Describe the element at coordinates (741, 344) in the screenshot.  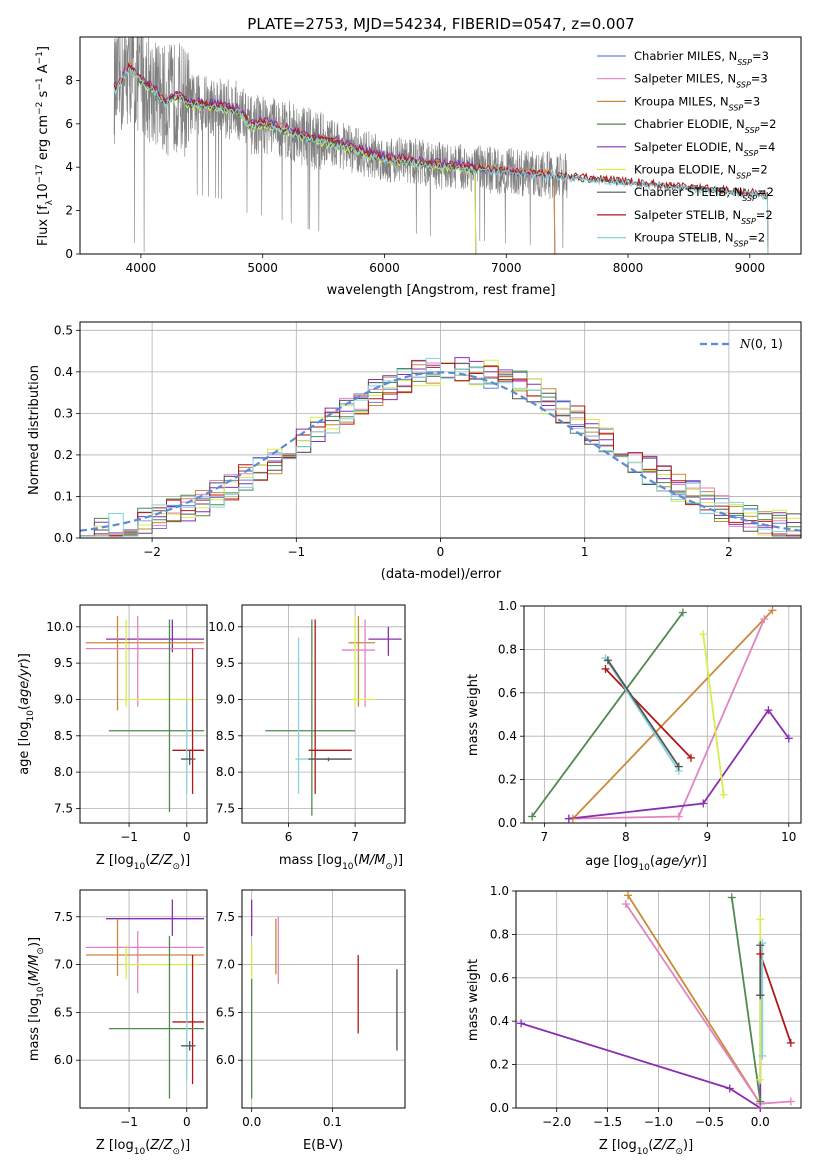
I see `legend: N(0, 1)` at that location.